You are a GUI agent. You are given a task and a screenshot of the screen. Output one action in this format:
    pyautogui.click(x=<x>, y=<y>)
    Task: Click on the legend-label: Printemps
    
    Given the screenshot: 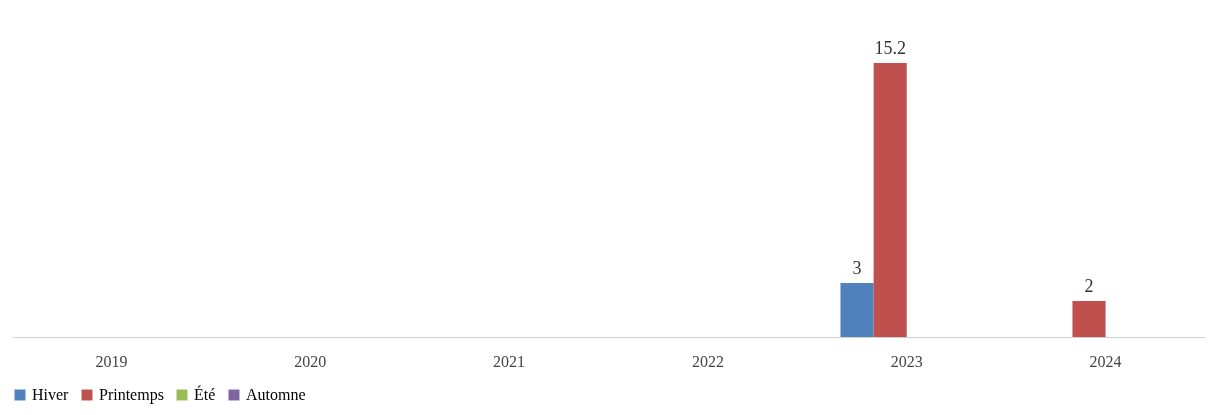 What is the action you would take?
    pyautogui.click(x=131, y=395)
    